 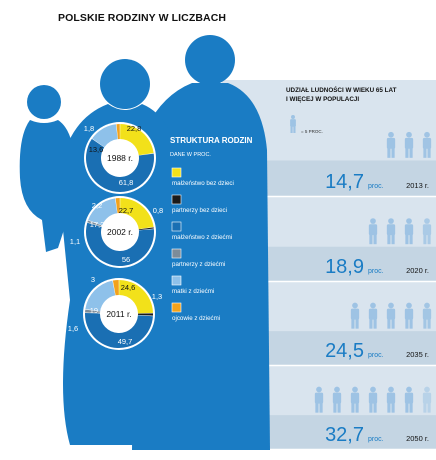 What do you see at coordinates (126, 182) in the screenshot?
I see `donut-data-label: 61,8` at bounding box center [126, 182].